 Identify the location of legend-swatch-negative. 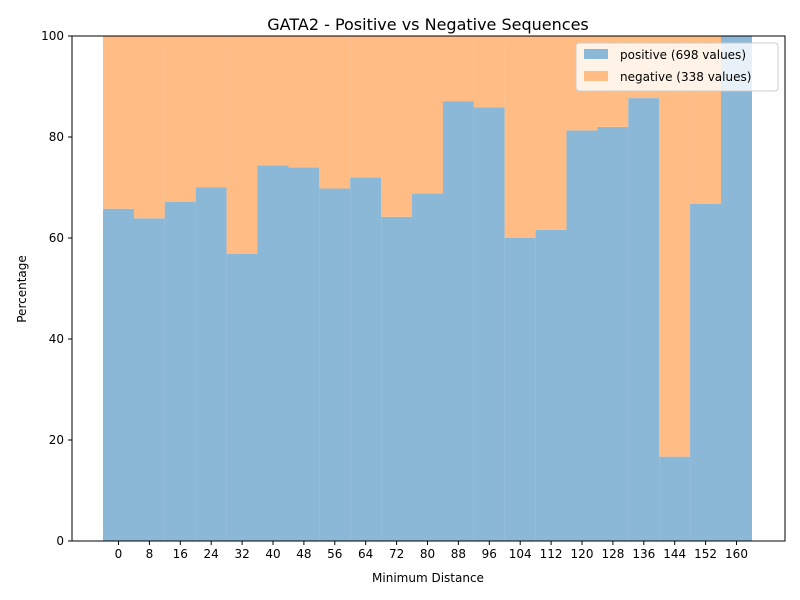
(596, 76).